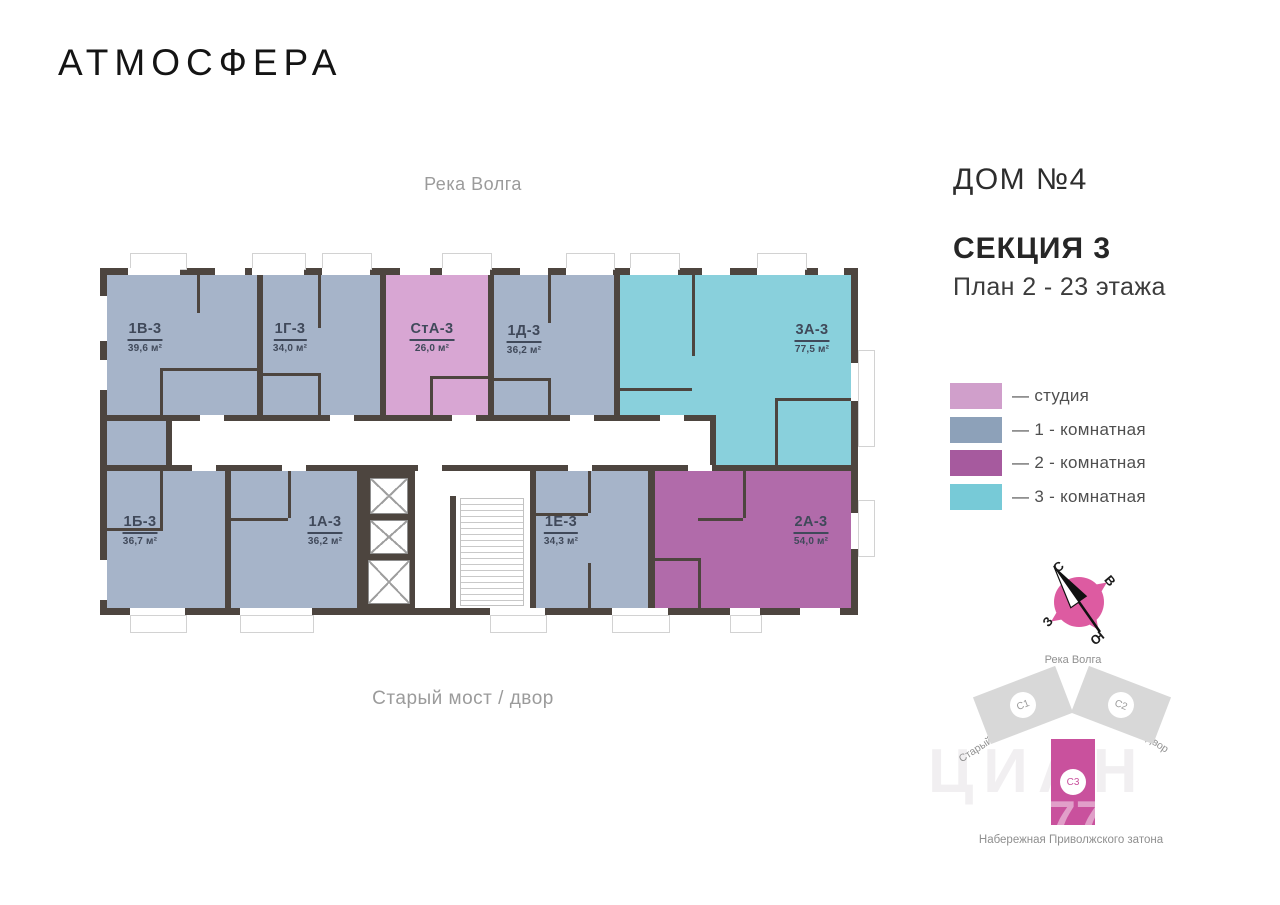  What do you see at coordinates (453, 552) in the screenshot?
I see `stair-wall` at bounding box center [453, 552].